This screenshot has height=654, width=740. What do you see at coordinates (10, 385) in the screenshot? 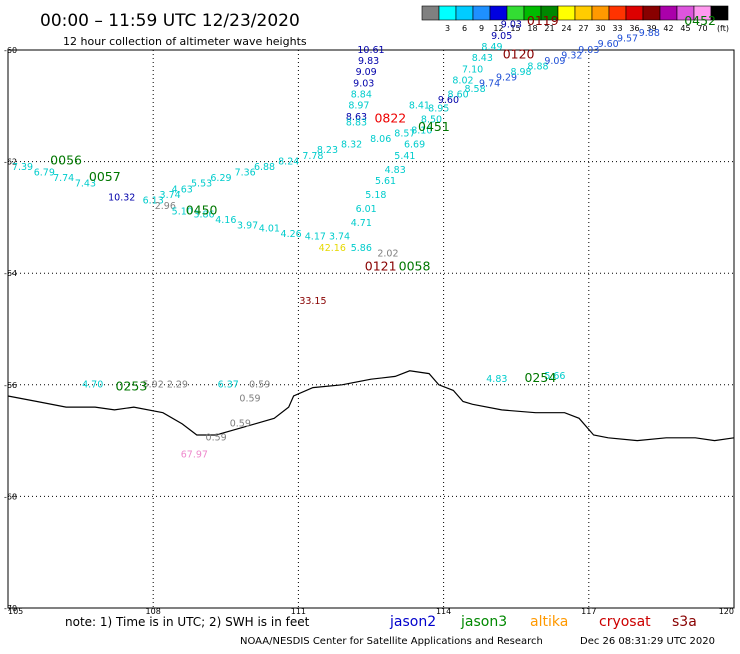
I see `lat-tick-label: -66` at bounding box center [10, 385].